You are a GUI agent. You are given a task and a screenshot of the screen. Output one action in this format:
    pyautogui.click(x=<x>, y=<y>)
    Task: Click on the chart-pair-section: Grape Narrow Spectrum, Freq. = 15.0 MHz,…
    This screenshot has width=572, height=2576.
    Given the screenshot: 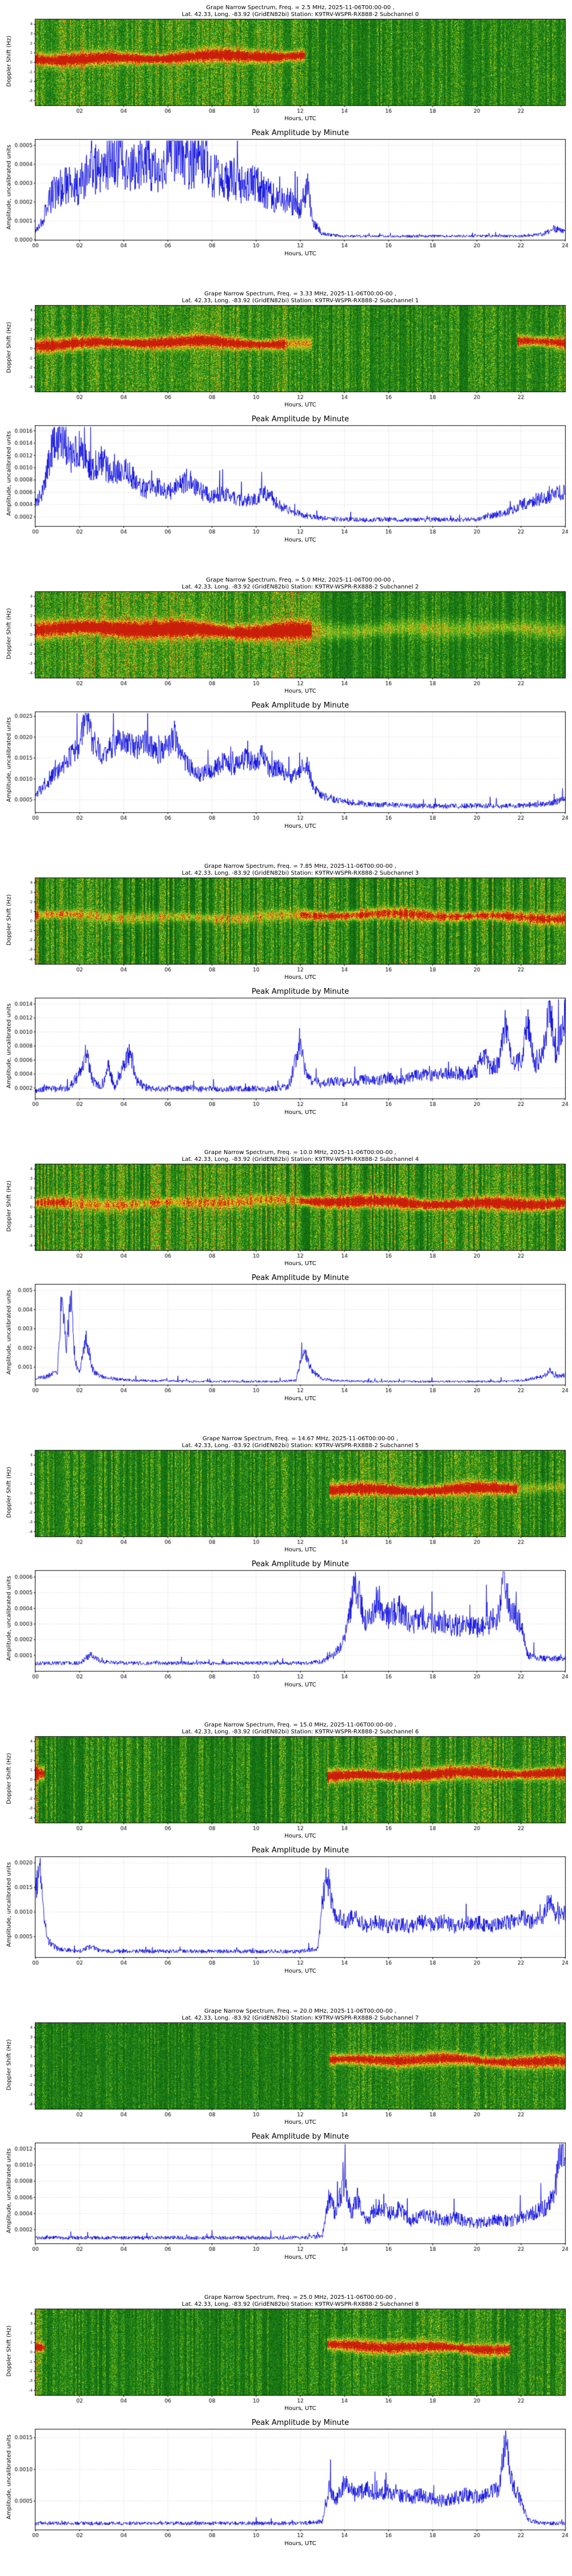 What is the action you would take?
    pyautogui.click(x=286, y=1860)
    